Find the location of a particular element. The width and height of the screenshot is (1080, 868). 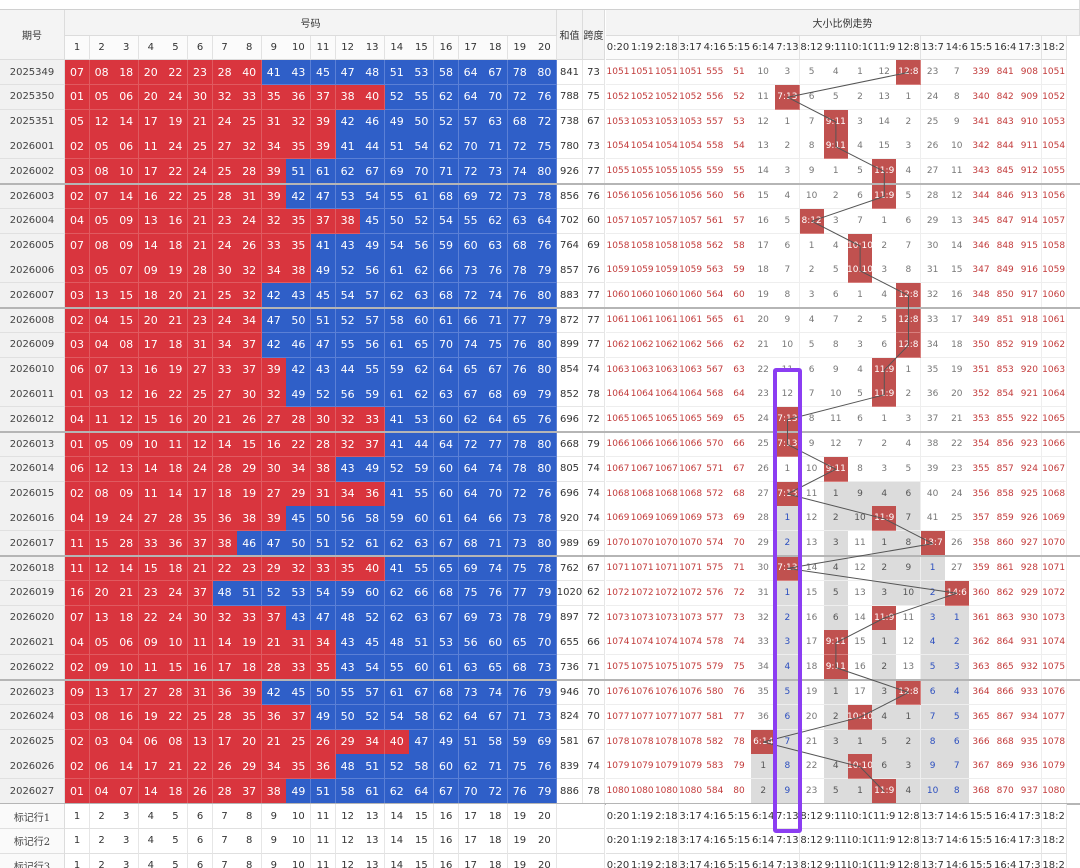

ball-number: 28 is located at coordinates (200, 271).